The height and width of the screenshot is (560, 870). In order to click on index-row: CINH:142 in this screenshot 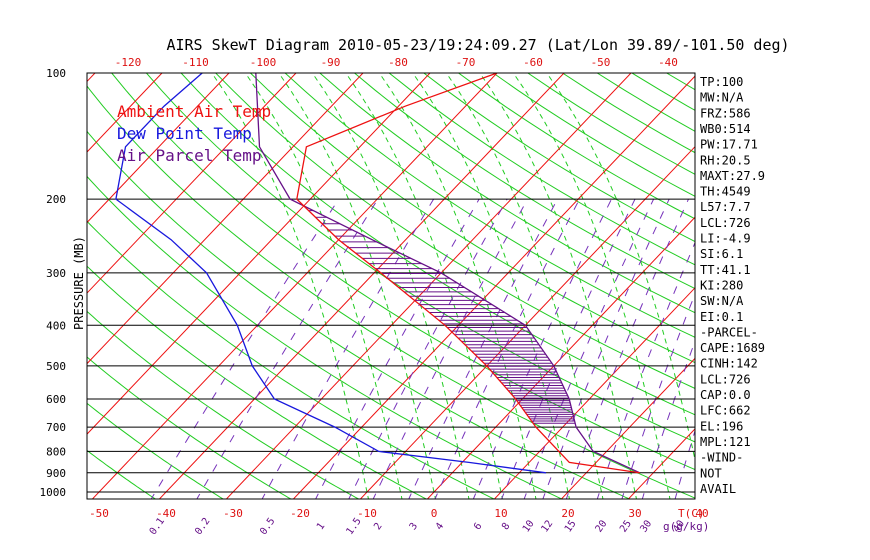, I will do `click(729, 364)`.